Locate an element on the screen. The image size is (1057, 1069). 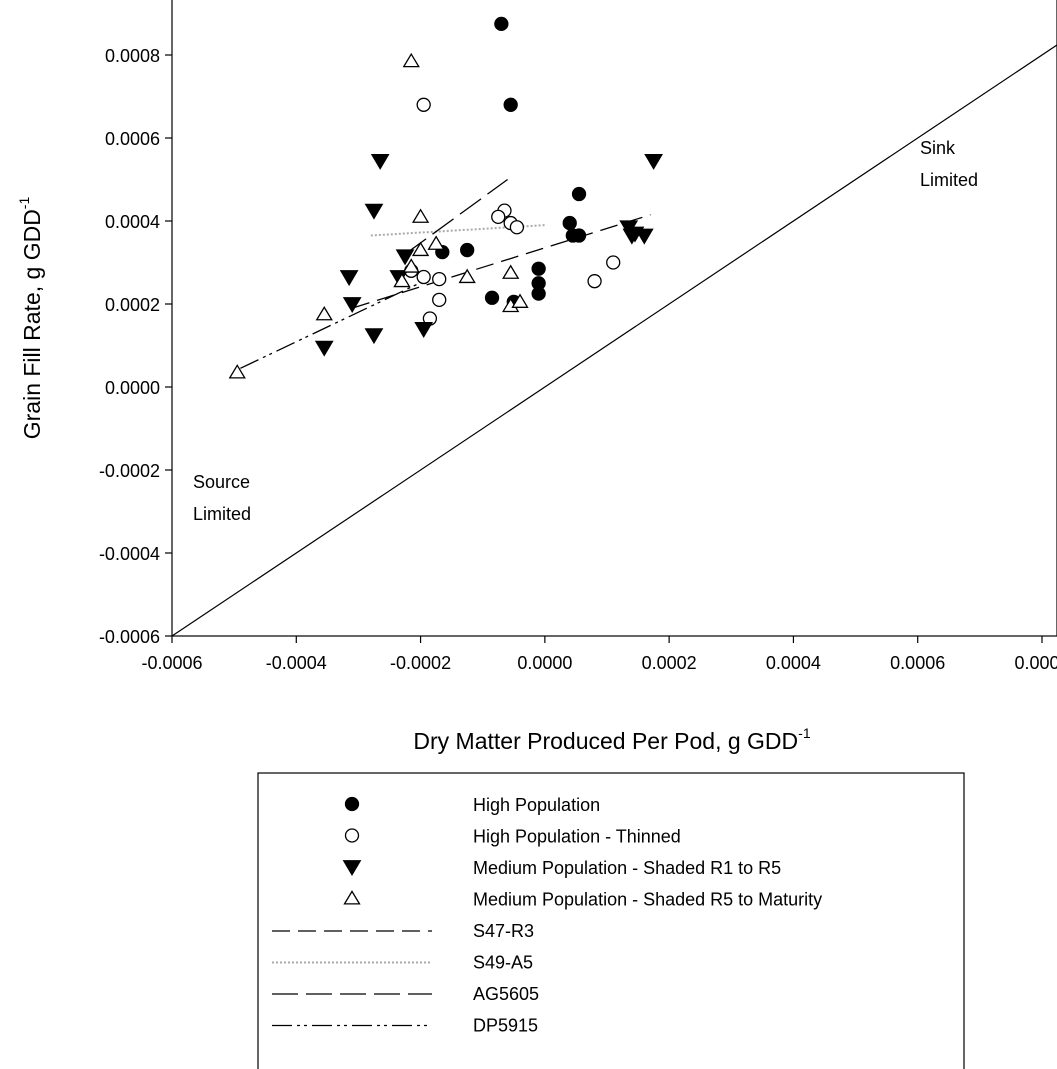
regression-line-s47-r3 is located at coordinates (501, 261).